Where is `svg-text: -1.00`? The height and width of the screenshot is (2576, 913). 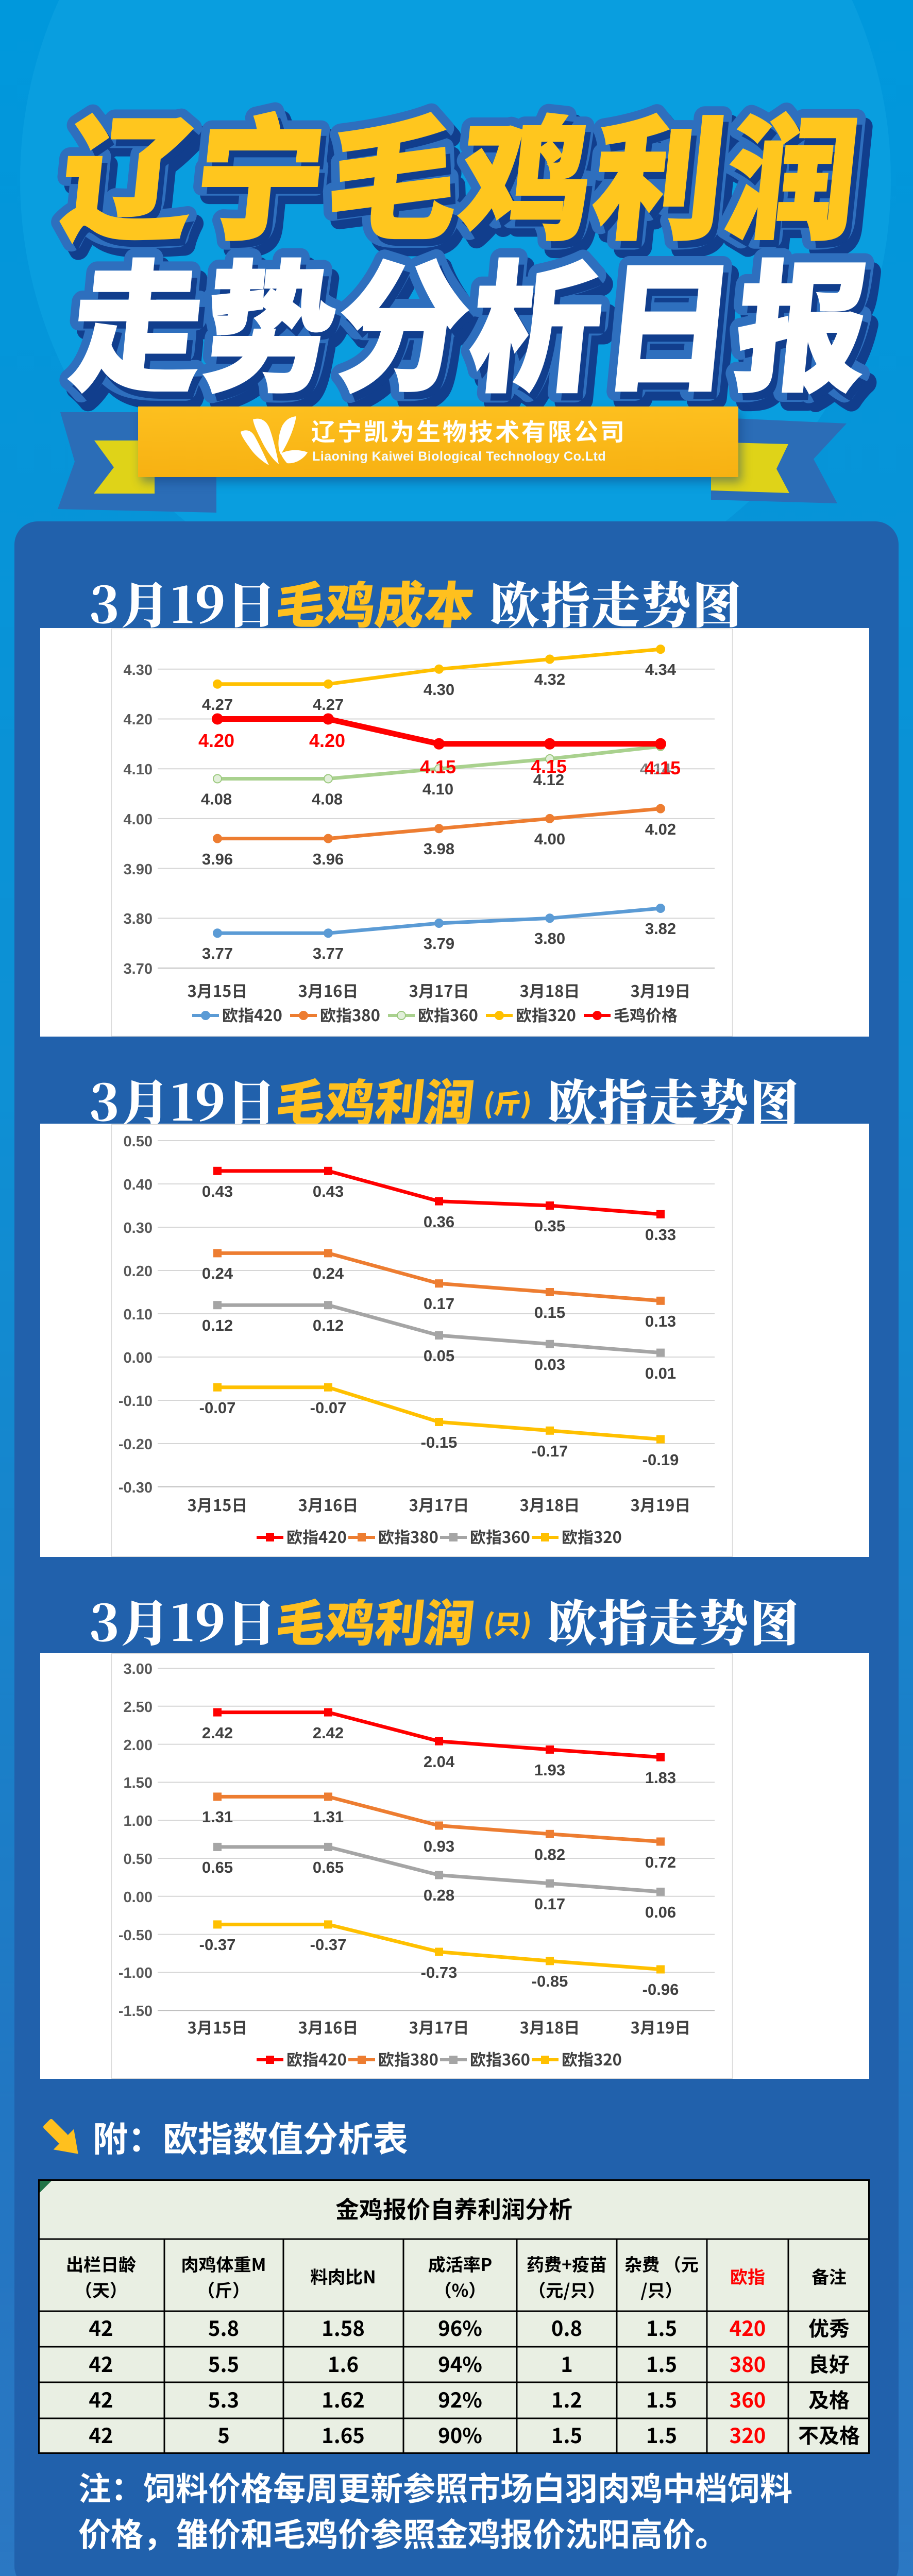
svg-text: -1.00 is located at coordinates (136, 1973).